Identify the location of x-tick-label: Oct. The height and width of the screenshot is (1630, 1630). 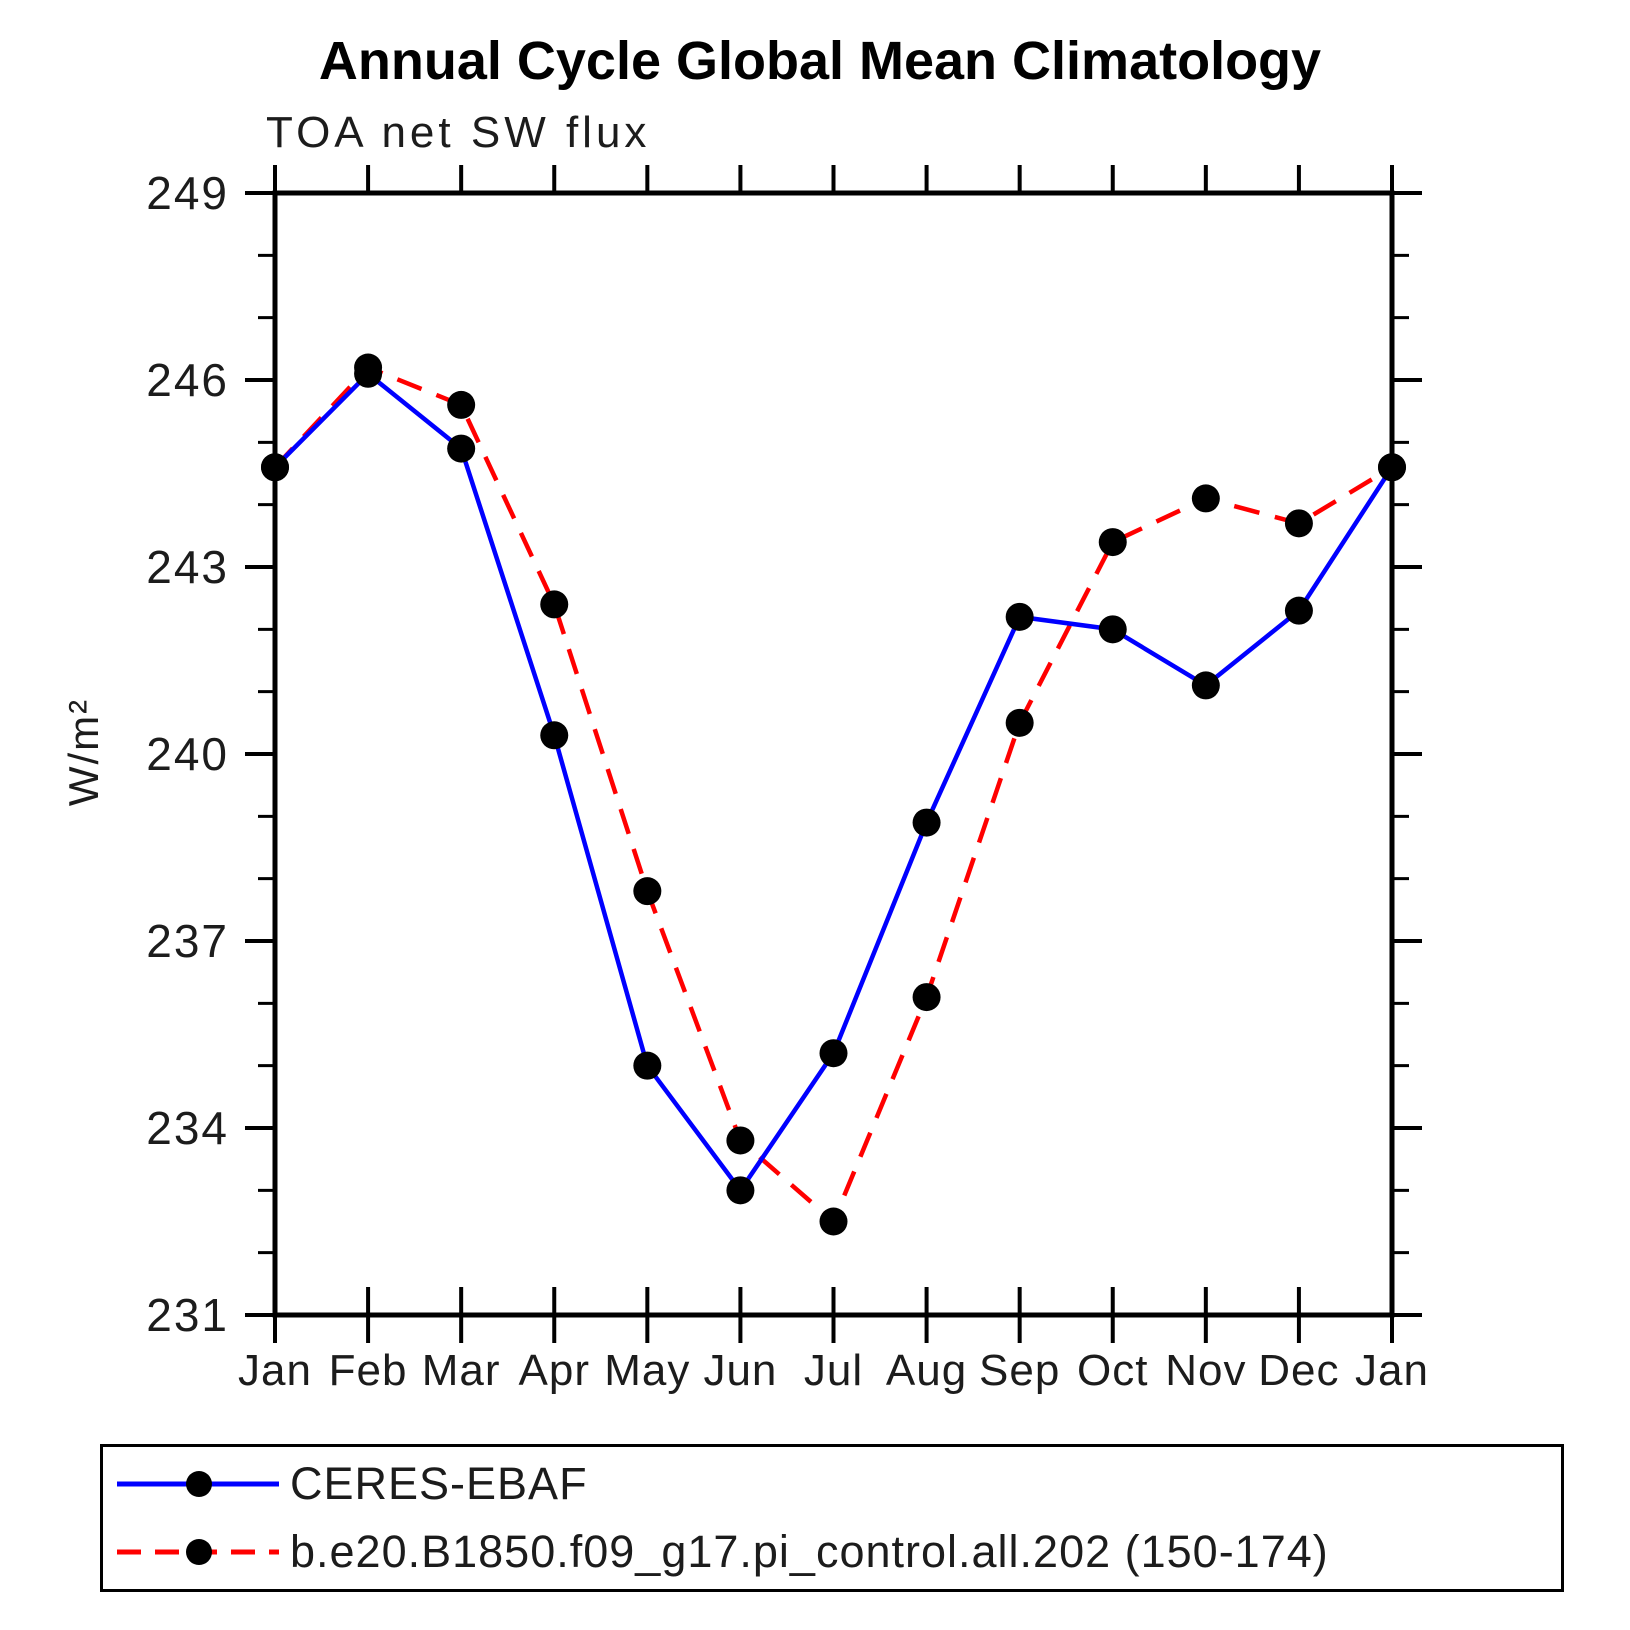
(1112, 1370).